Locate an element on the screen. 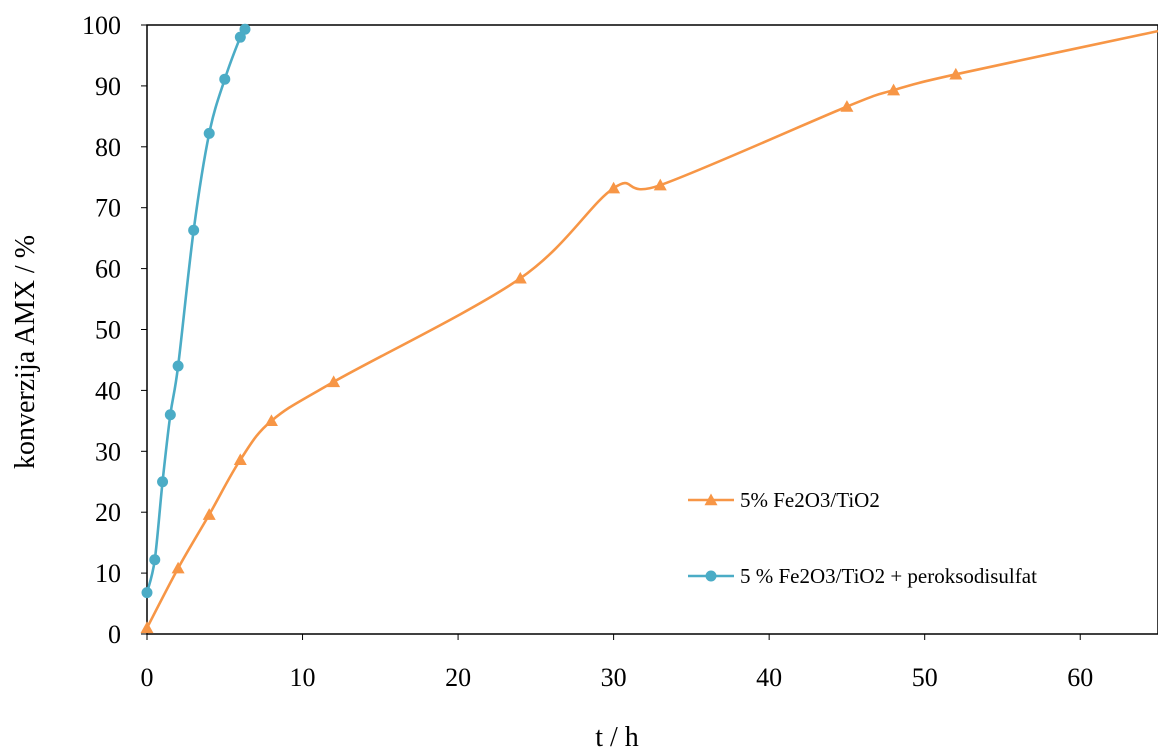 This screenshot has height=749, width=1158. x-tick-label: 20 is located at coordinates (458, 677).